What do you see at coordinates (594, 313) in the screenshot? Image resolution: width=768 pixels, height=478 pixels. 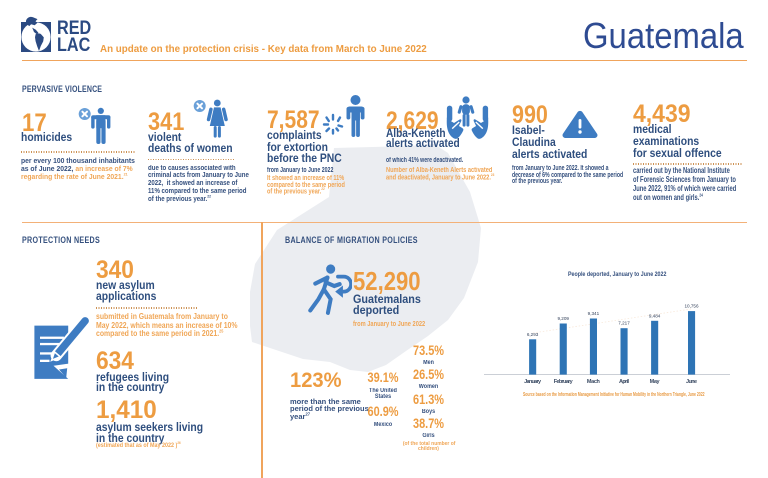 I see `svg-text: 9,341` at bounding box center [594, 313].